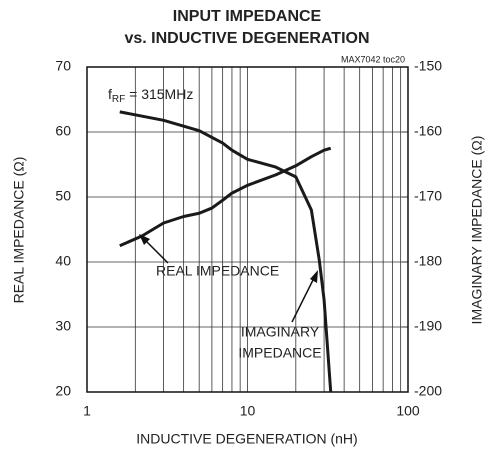 The width and height of the screenshot is (492, 456). I want to click on imag-label: IMPEDANCE, so click(279, 353).